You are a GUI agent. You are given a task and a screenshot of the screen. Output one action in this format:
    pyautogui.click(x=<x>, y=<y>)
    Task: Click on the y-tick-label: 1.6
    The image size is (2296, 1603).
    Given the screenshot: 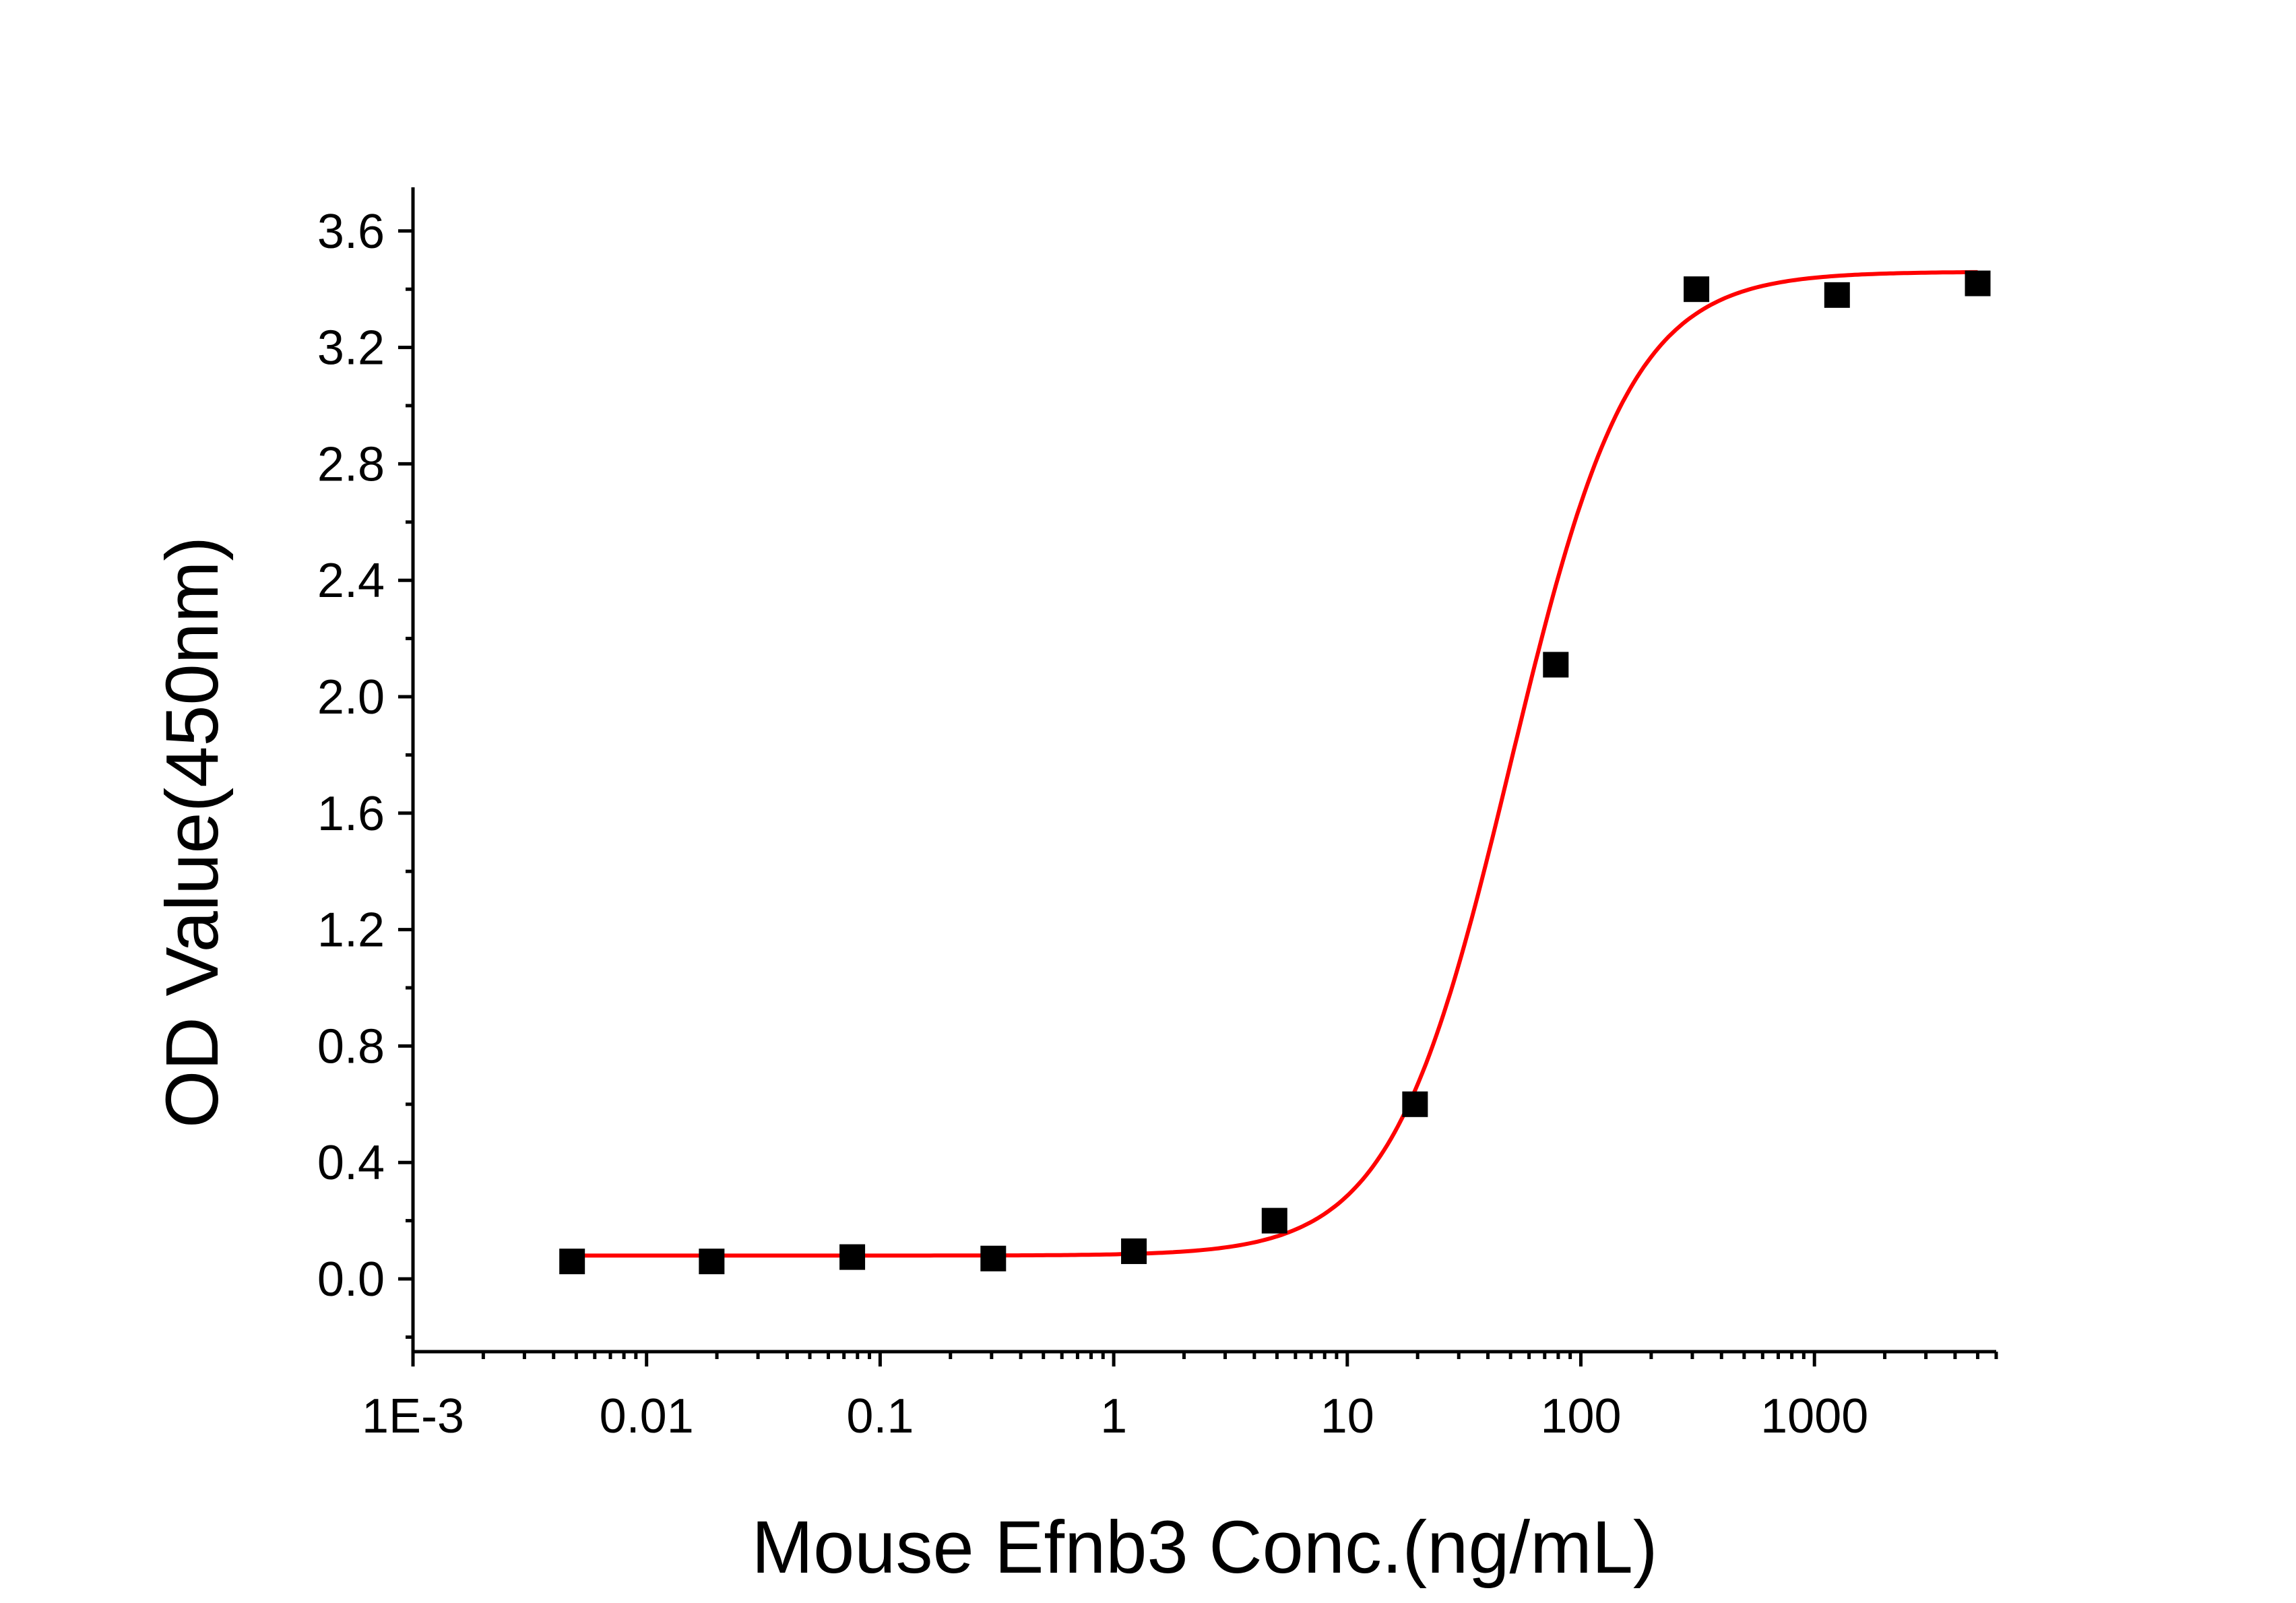 What is the action you would take?
    pyautogui.click(x=351, y=814)
    